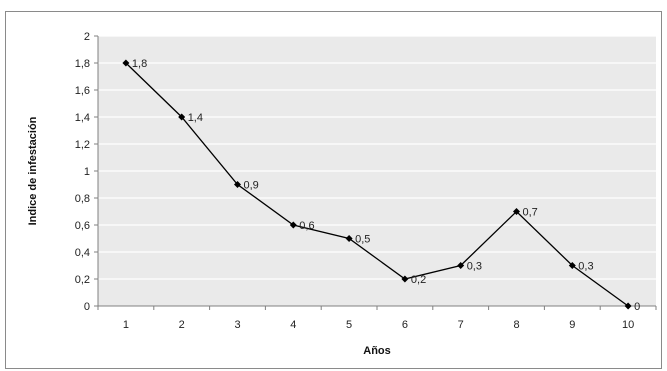 Image resolution: width=667 pixels, height=371 pixels. Describe the element at coordinates (306, 226) in the screenshot. I see `data-label: 0,6` at that location.